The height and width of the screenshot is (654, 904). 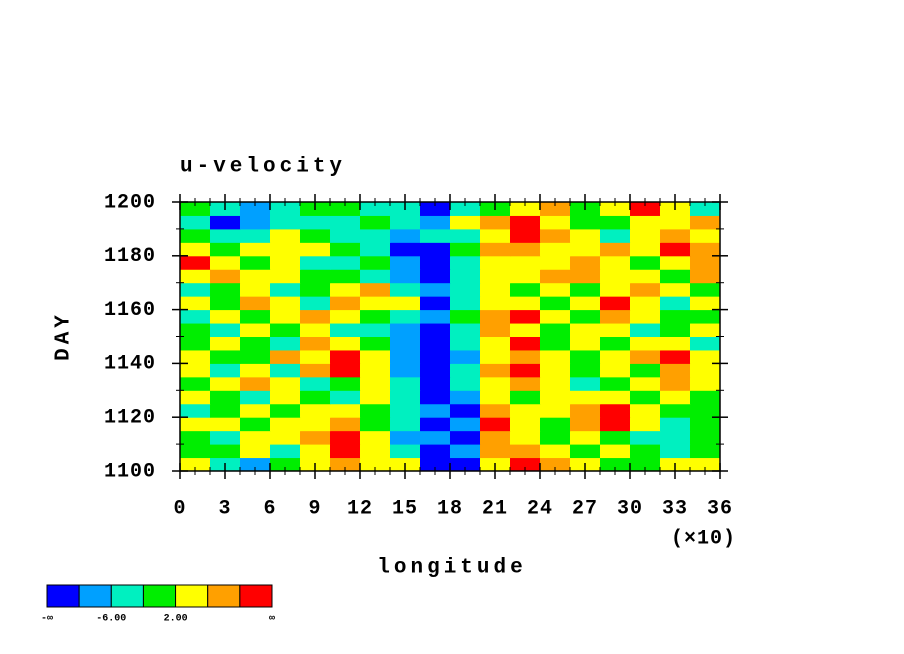 I want to click on x-tick-label: 3, so click(x=224, y=508).